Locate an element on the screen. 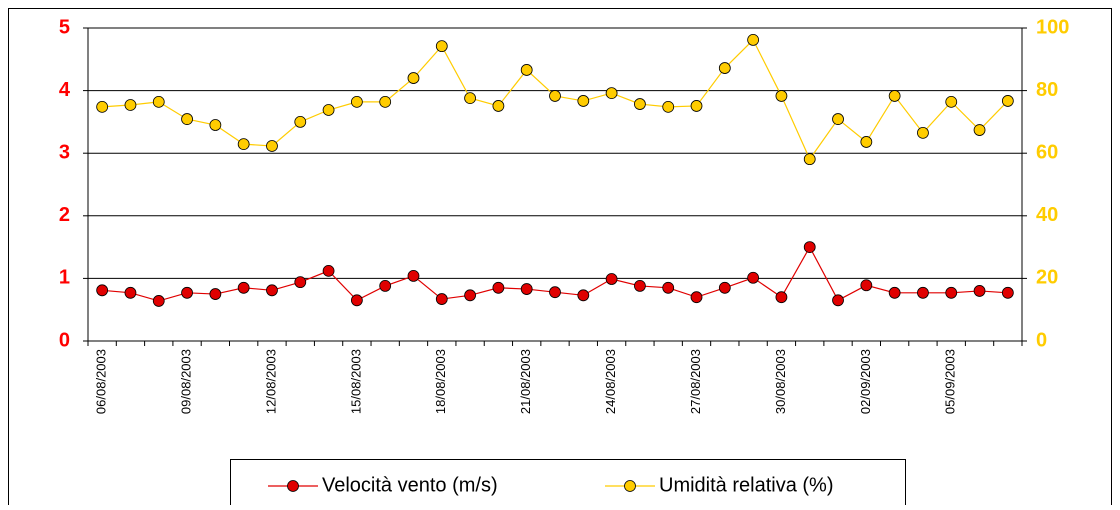  x-tick-label: 09/08/2003 is located at coordinates (185, 381).